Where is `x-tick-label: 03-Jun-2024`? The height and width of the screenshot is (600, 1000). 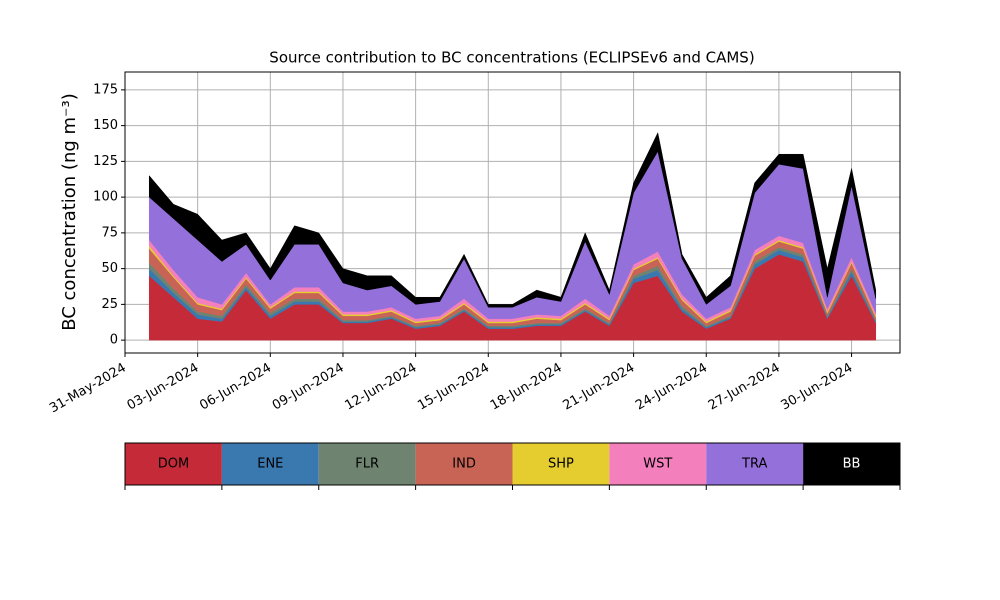 x-tick-label: 03-Jun-2024 is located at coordinates (163, 387).